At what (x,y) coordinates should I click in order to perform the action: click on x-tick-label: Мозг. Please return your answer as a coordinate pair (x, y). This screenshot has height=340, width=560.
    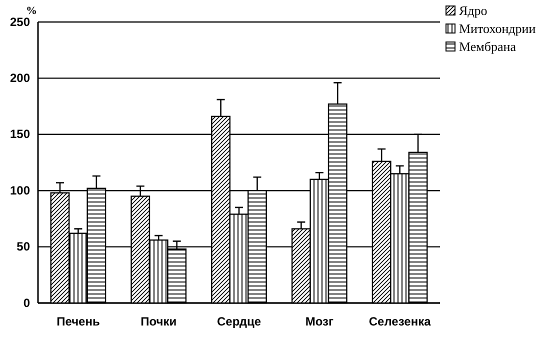
    Looking at the image, I should click on (319, 321).